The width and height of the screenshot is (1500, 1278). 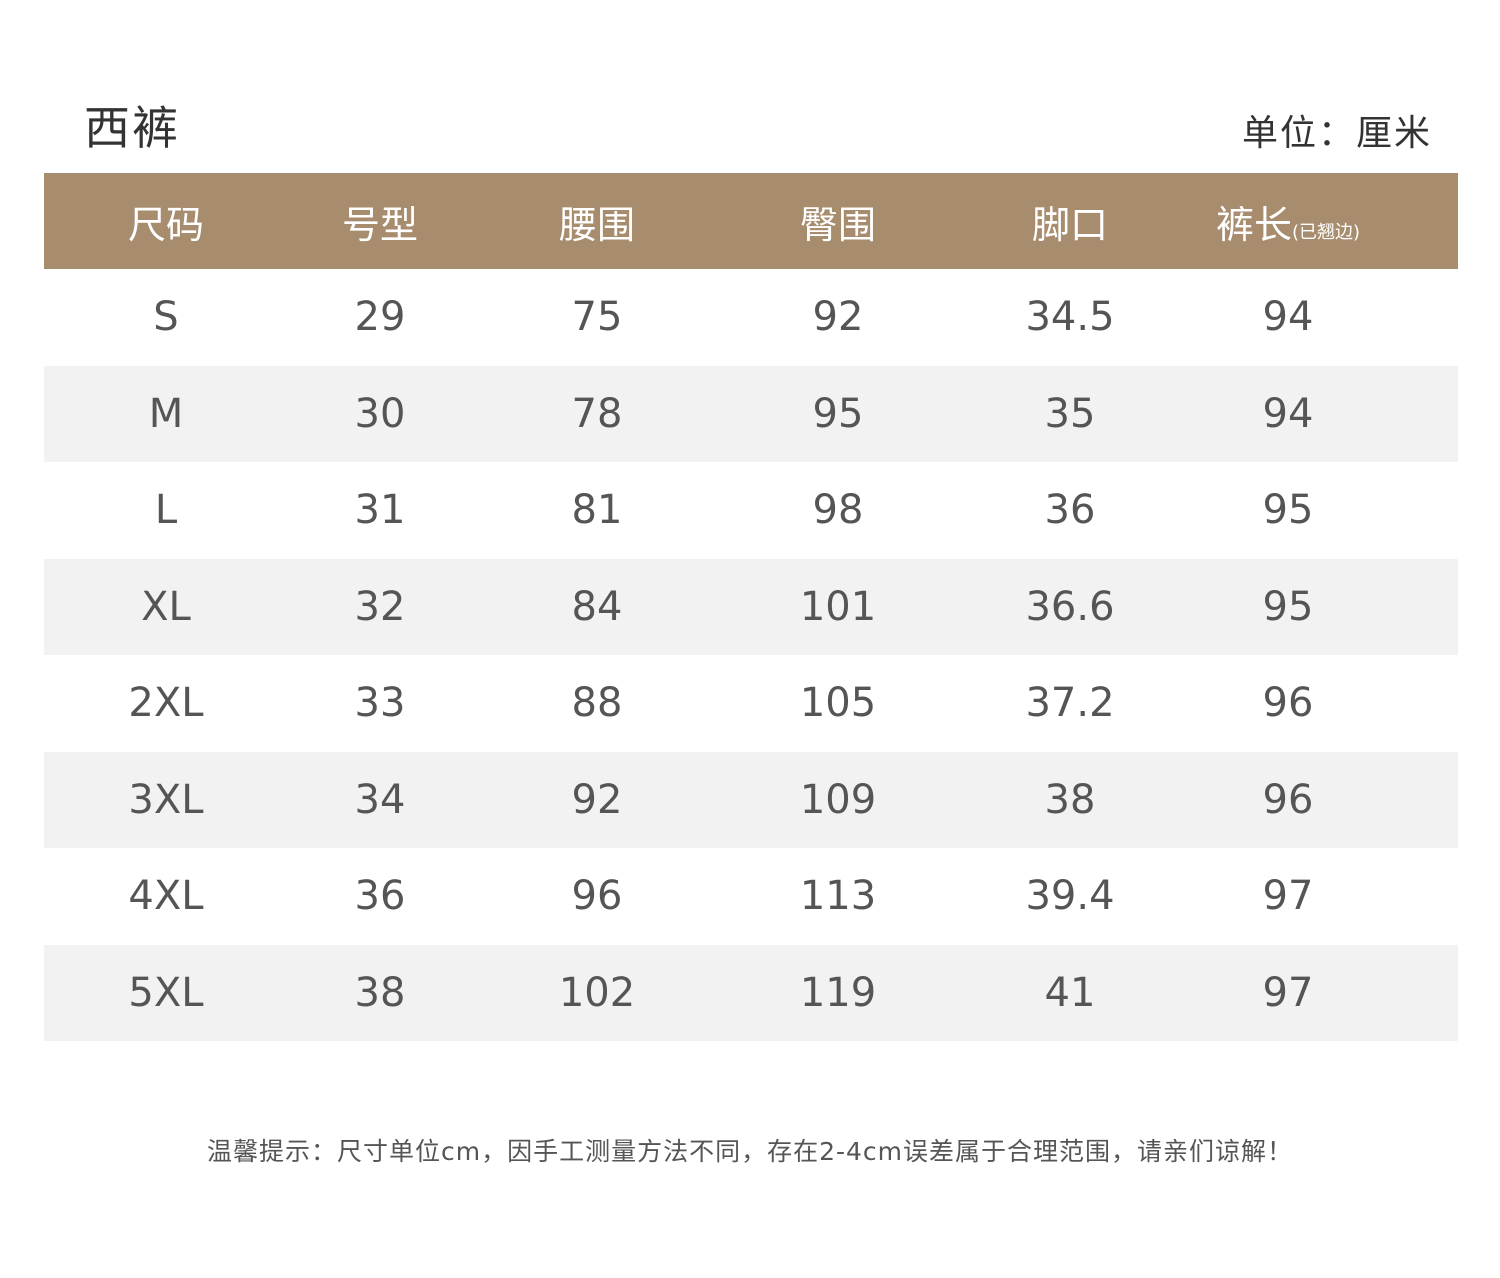 I want to click on cell-hip: 92, so click(x=838, y=317).